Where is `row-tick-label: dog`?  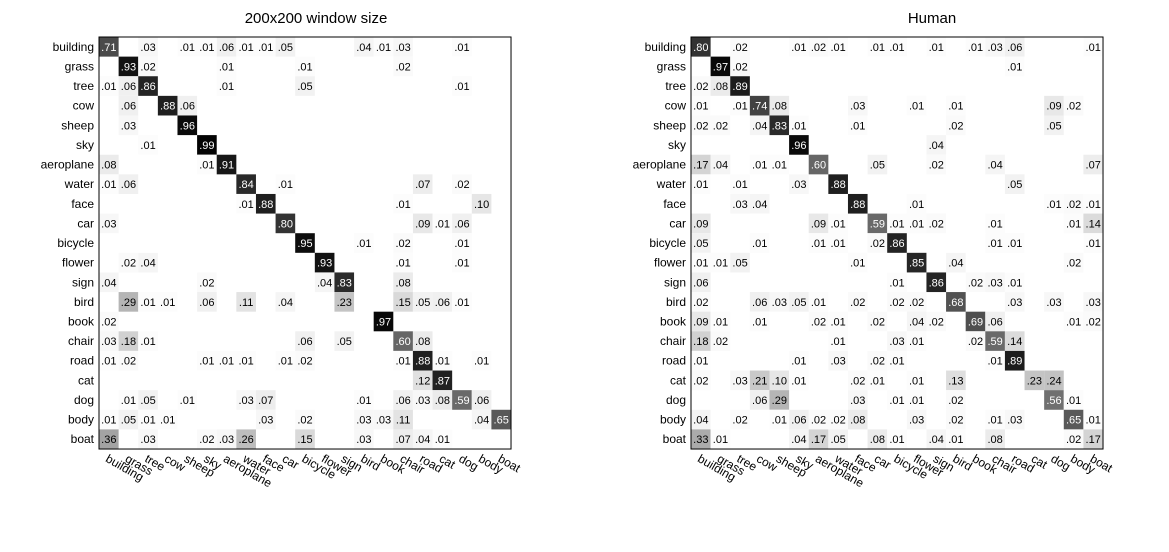
row-tick-label: dog is located at coordinates (84, 400).